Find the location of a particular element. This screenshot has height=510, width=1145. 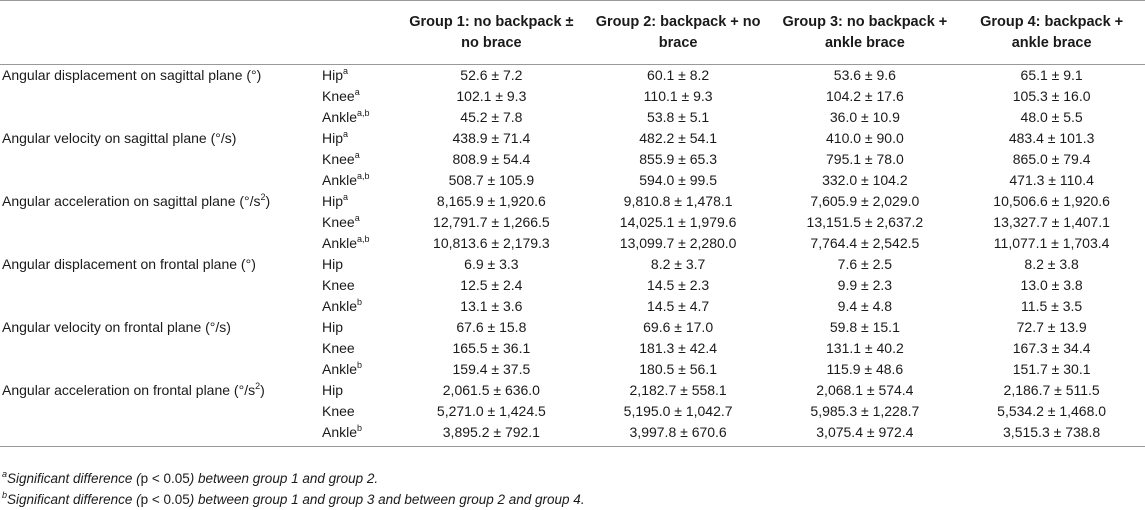

value-cell-group-4: 13.0 ± 3.8 is located at coordinates (1051, 285).